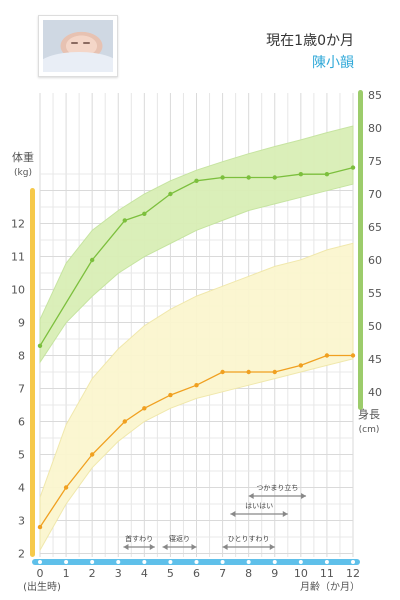 The width and height of the screenshot is (400, 600). Describe the element at coordinates (21, 422) in the screenshot. I see `weight-tick-label: 6` at that location.